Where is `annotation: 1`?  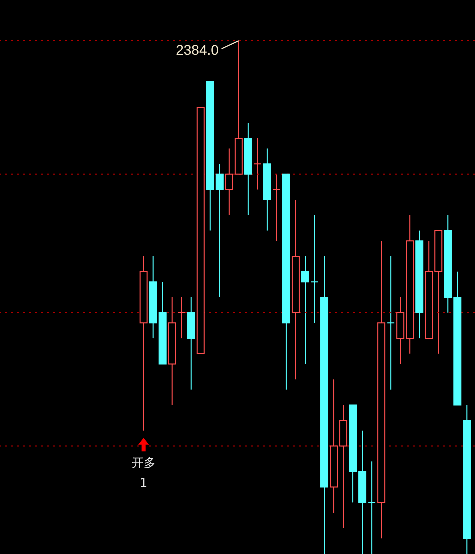 annotation: 1 is located at coordinates (144, 483).